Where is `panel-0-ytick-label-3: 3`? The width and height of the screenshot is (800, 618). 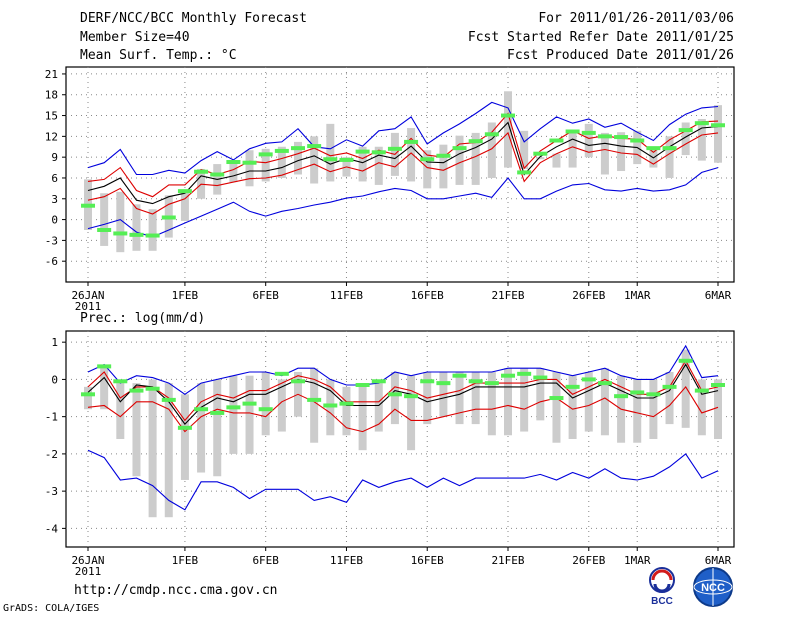
panel-0-ytick-label-3: 3 is located at coordinates (54, 199).